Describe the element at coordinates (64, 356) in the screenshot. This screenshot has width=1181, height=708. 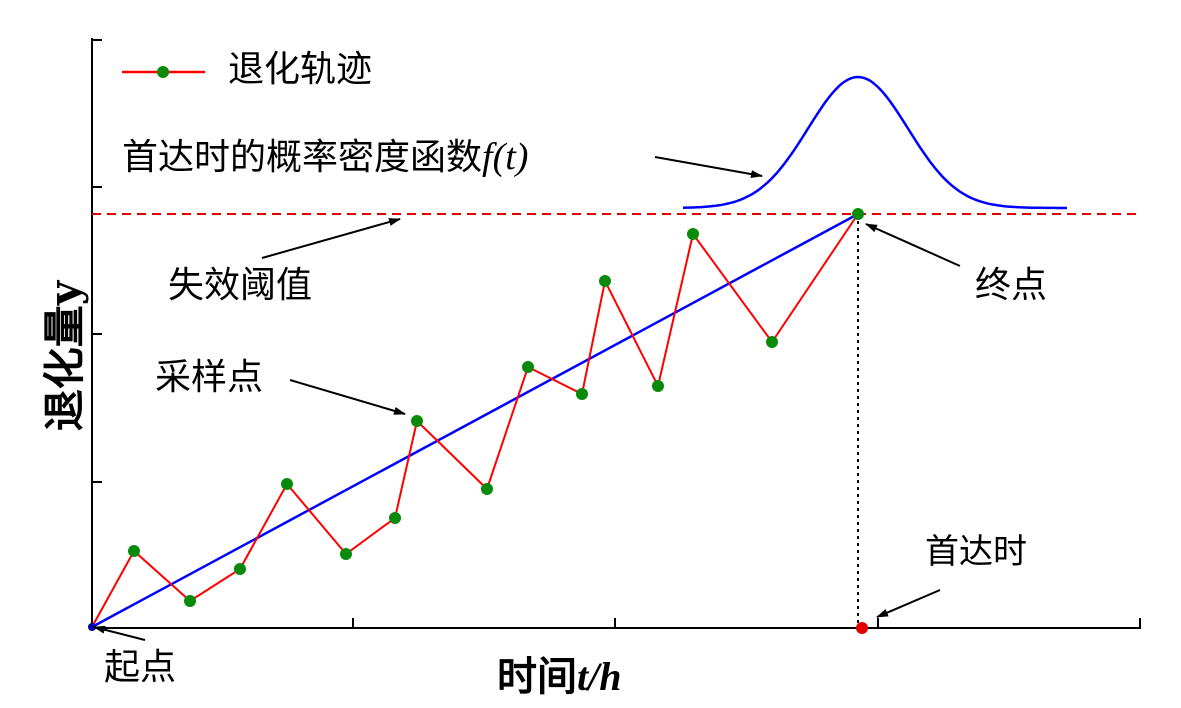
I see `y-axis-label: 退化量y` at that location.